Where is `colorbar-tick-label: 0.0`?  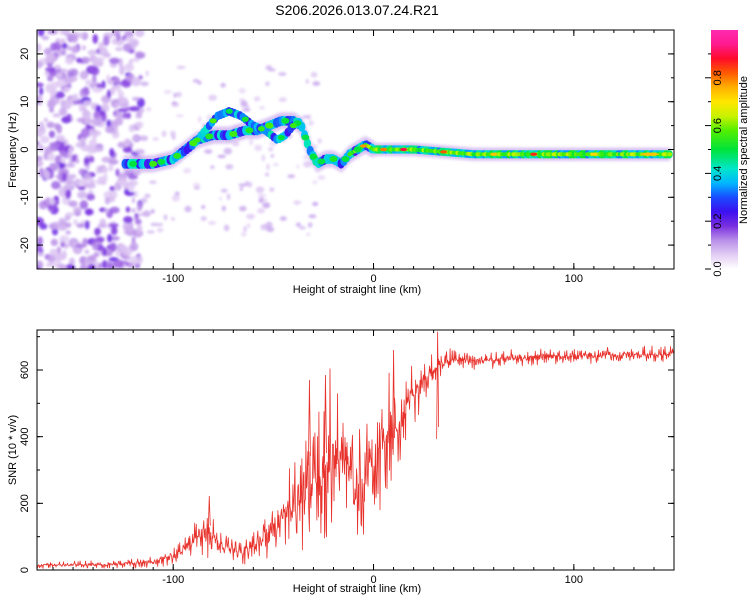 colorbar-tick-label: 0.0 is located at coordinates (718, 268).